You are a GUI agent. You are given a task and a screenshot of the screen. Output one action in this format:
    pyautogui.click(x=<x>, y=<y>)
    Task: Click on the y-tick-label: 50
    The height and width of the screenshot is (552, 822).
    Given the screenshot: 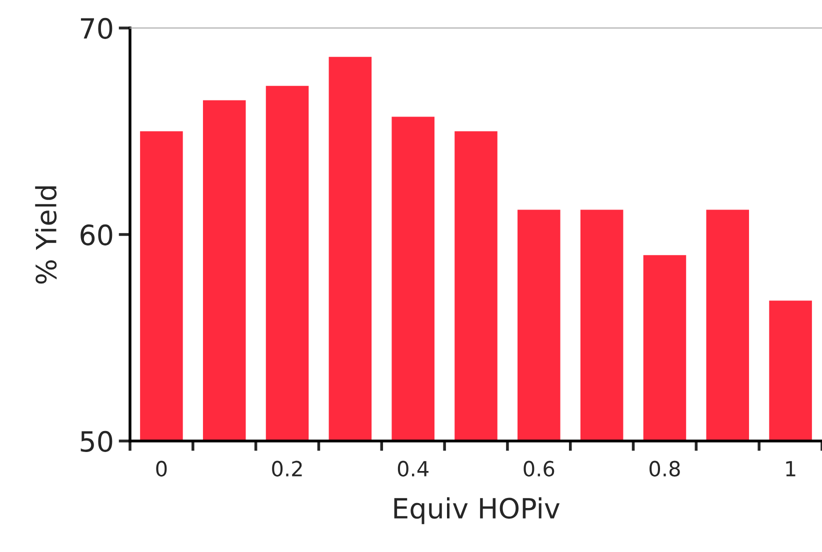 What is the action you would take?
    pyautogui.click(x=96, y=441)
    